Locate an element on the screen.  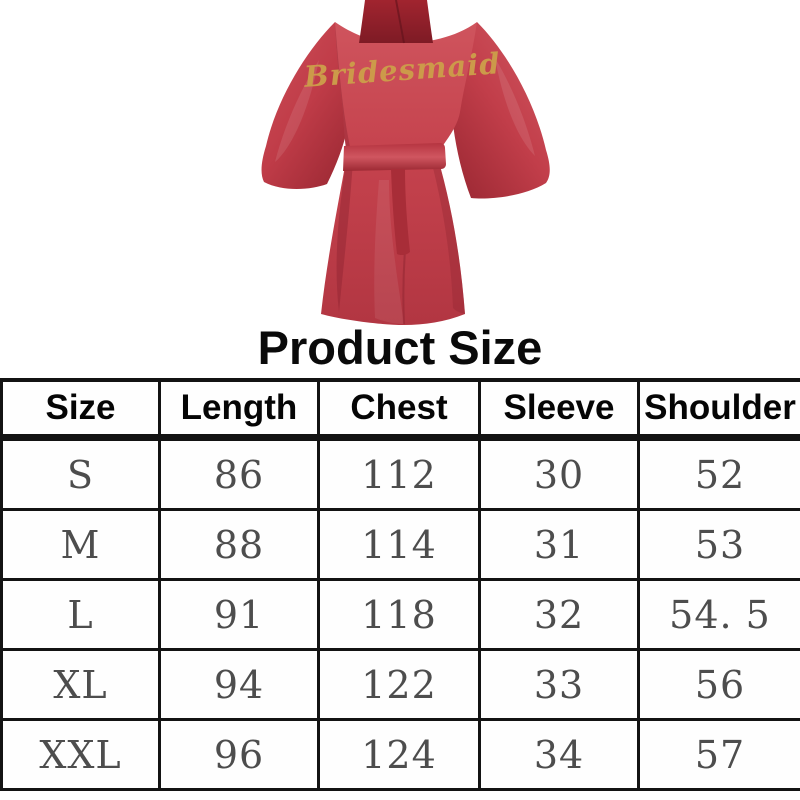
cell-size: L is located at coordinates (80, 614).